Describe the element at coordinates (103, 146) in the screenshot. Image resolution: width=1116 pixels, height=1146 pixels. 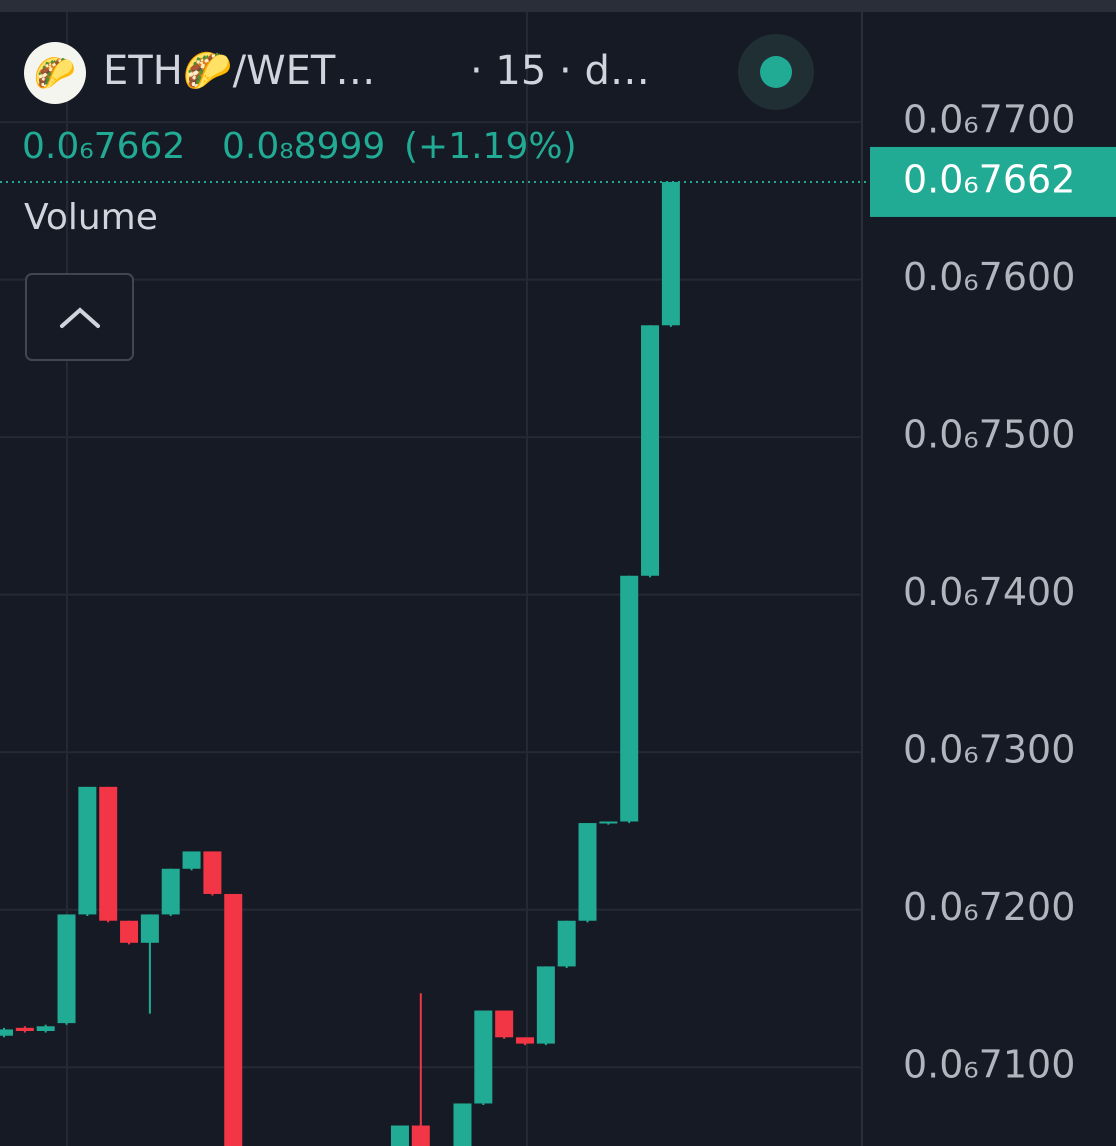
I see `legend-close: 0.0₆7662` at that location.